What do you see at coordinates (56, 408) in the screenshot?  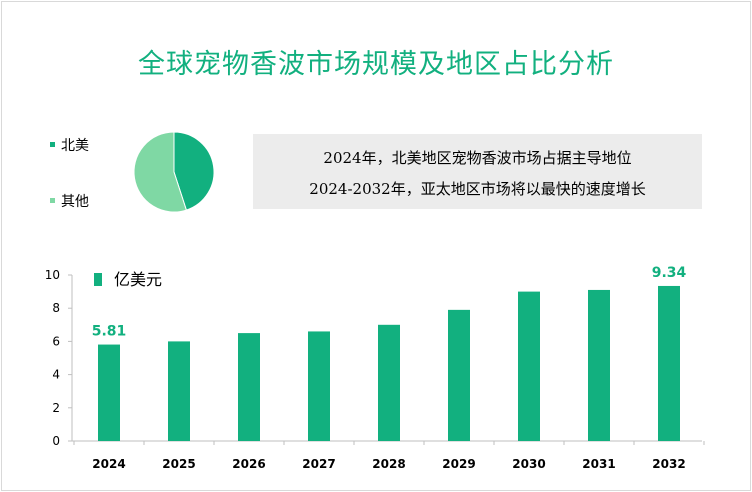 I see `y-tick-label: 2` at bounding box center [56, 408].